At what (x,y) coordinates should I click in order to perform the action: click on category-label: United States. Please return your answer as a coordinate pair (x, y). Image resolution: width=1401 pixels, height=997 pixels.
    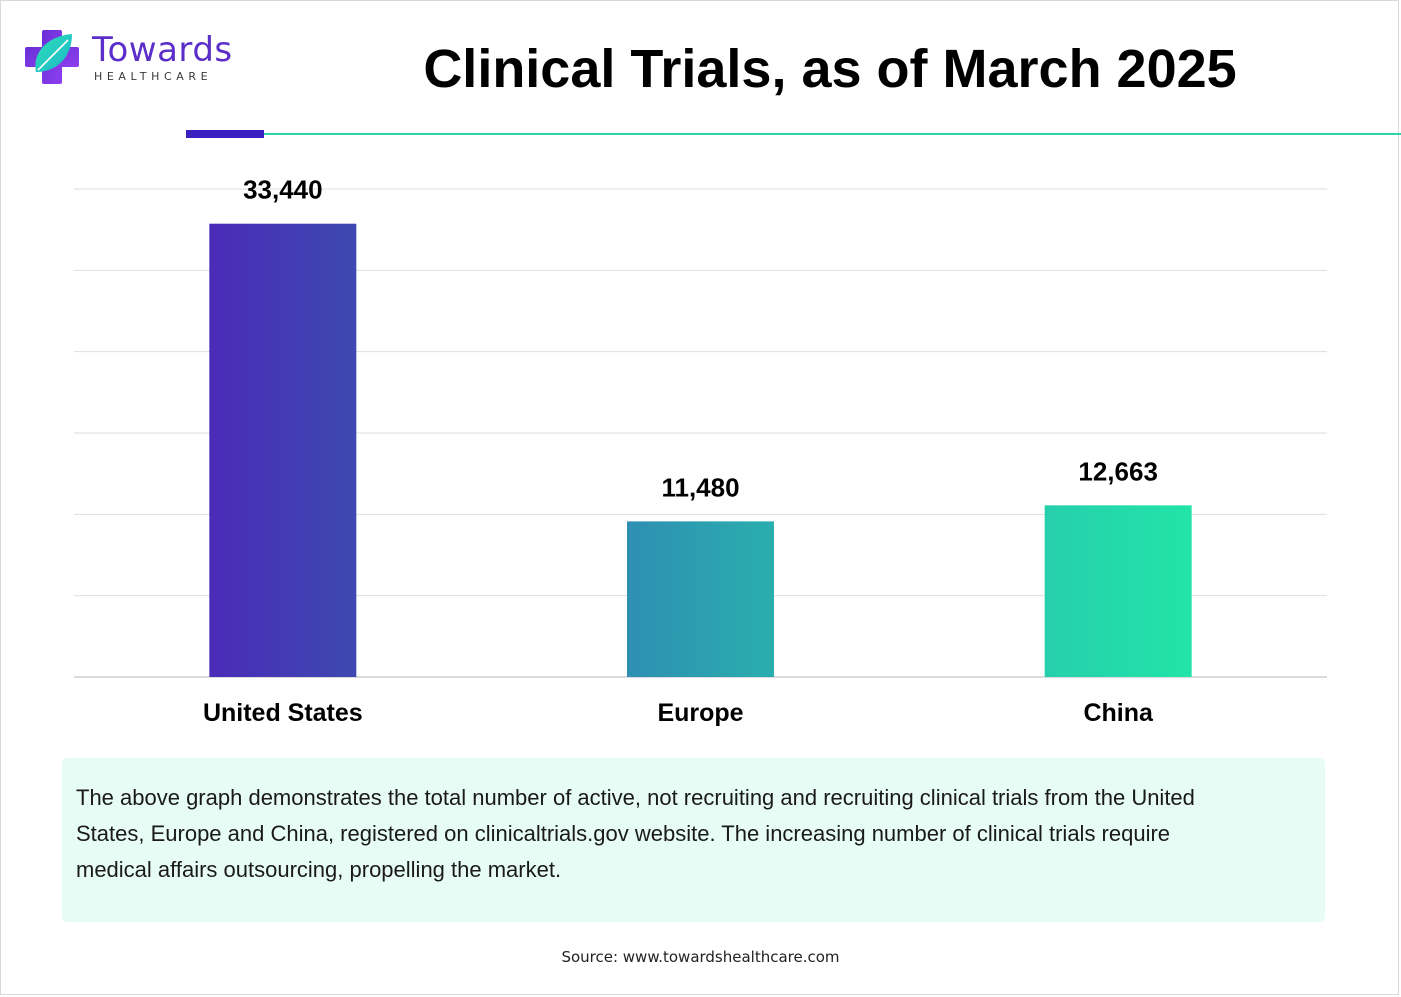
    Looking at the image, I should click on (283, 713).